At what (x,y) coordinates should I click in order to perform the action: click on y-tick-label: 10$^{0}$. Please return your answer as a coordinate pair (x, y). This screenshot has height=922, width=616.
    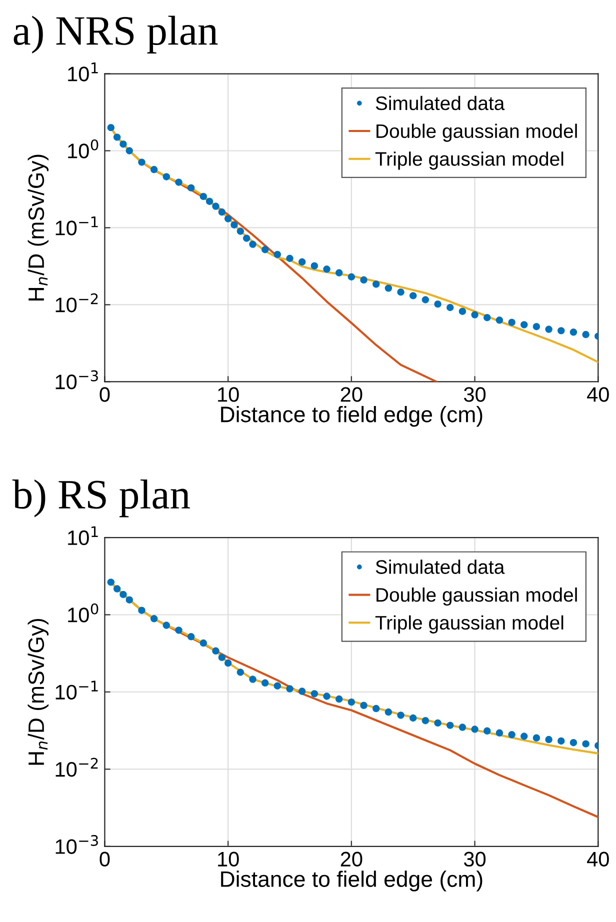
    Looking at the image, I should click on (83, 148).